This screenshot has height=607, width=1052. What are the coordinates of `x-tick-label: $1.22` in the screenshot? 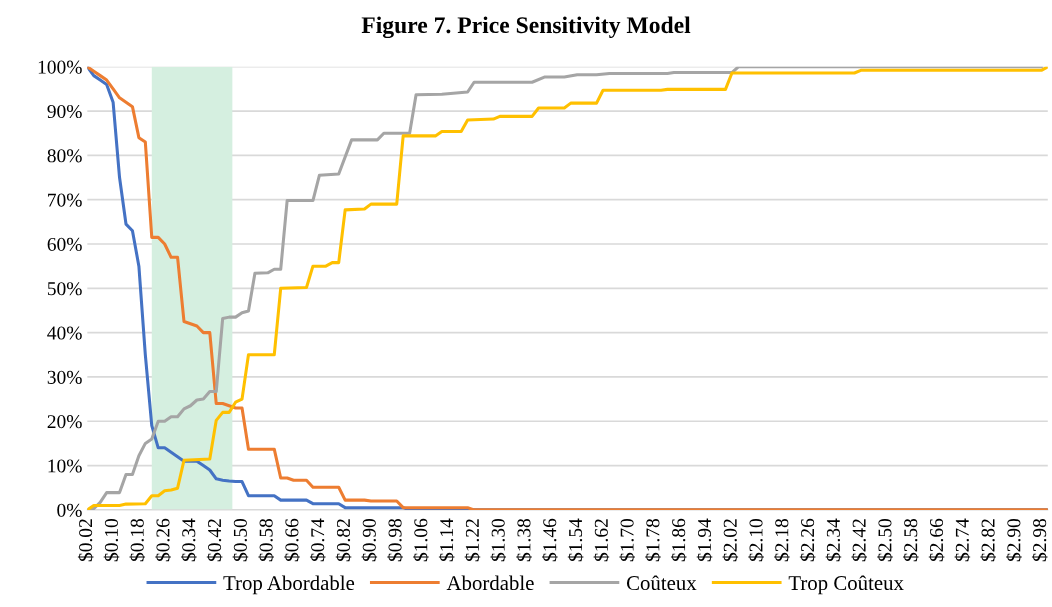 It's located at (472, 540).